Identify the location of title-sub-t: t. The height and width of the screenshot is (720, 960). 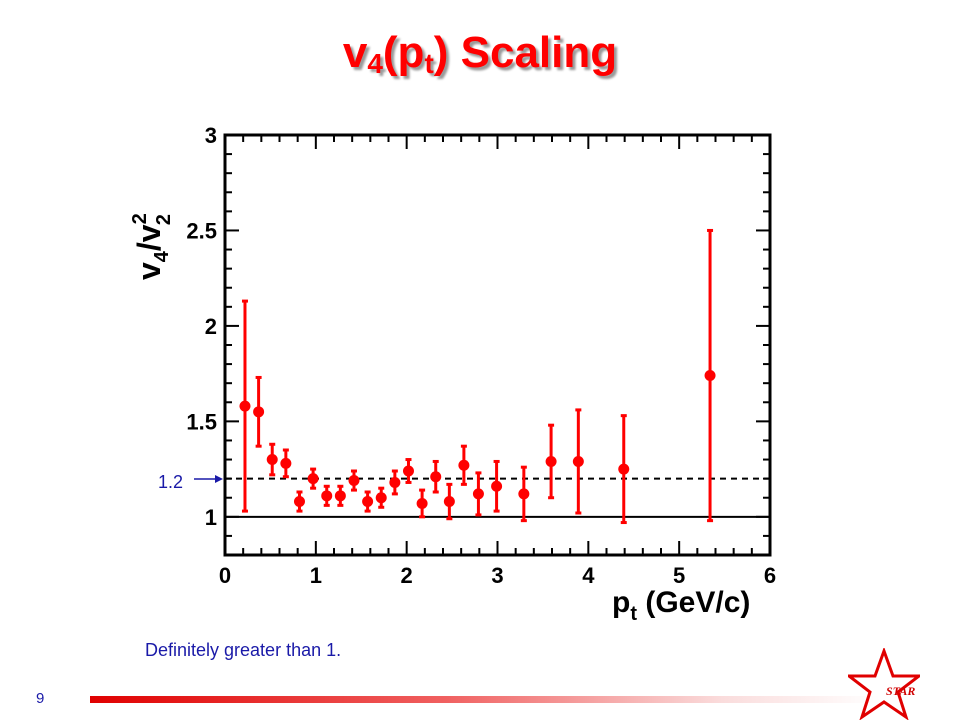
(429, 63).